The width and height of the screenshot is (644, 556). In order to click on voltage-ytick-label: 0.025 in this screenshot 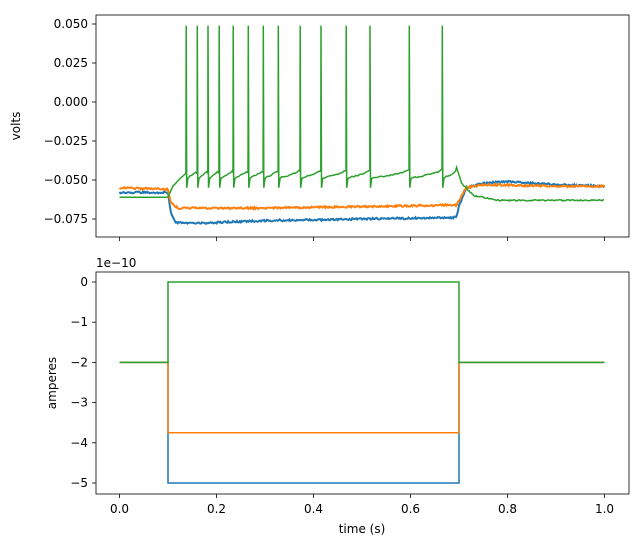, I will do `click(71, 63)`.